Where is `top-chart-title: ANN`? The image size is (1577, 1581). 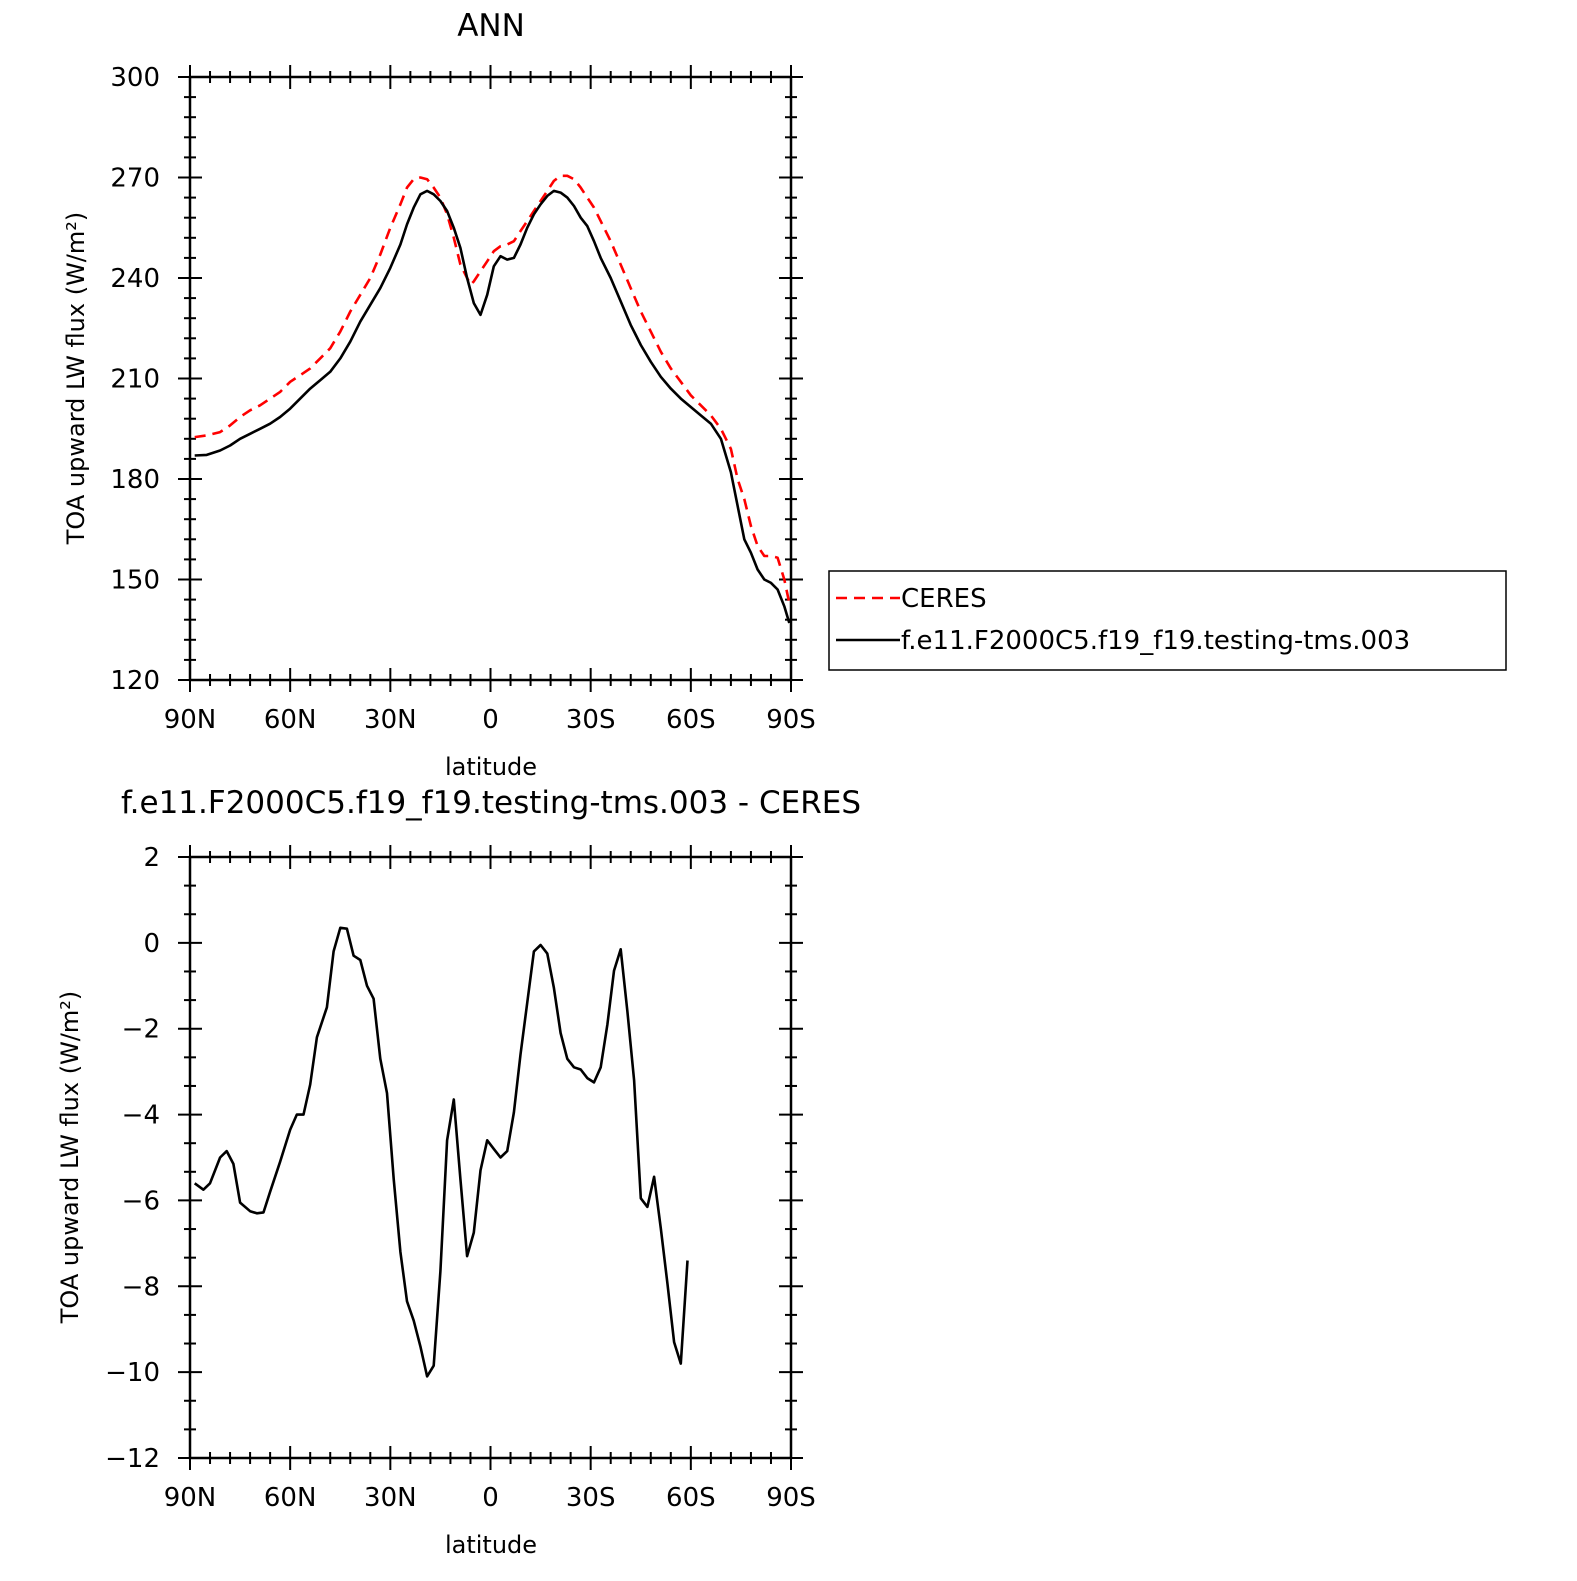 top-chart-title: ANN is located at coordinates (491, 26).